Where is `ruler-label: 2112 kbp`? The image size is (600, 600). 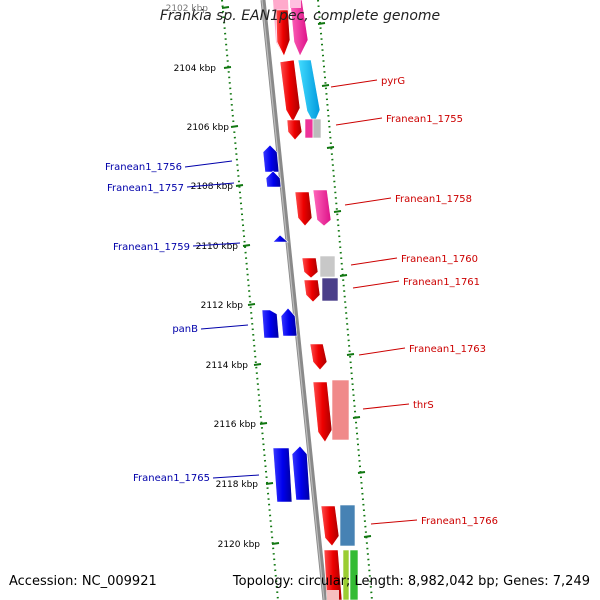 ruler-label: 2112 kbp is located at coordinates (222, 306).